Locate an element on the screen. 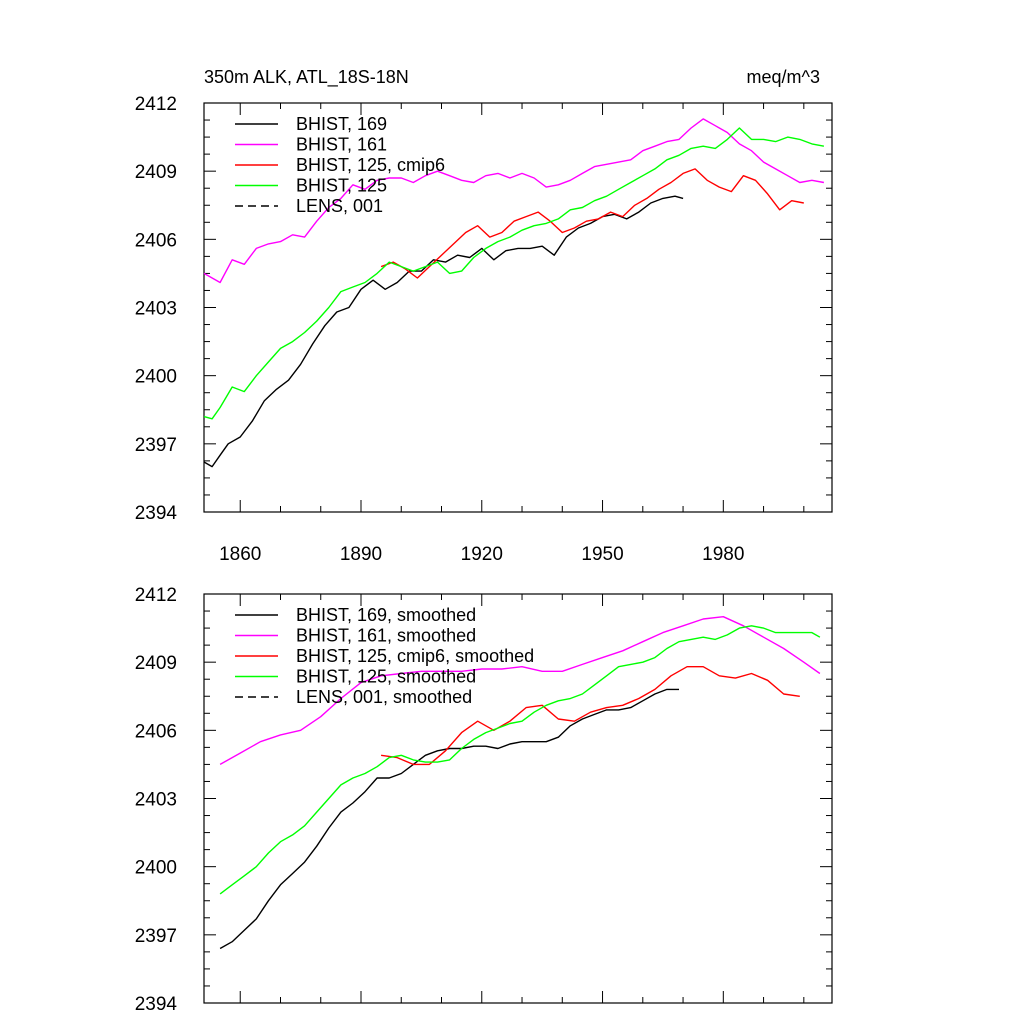 The image size is (1024, 1024). x-tick-label: 1860 is located at coordinates (240, 554).